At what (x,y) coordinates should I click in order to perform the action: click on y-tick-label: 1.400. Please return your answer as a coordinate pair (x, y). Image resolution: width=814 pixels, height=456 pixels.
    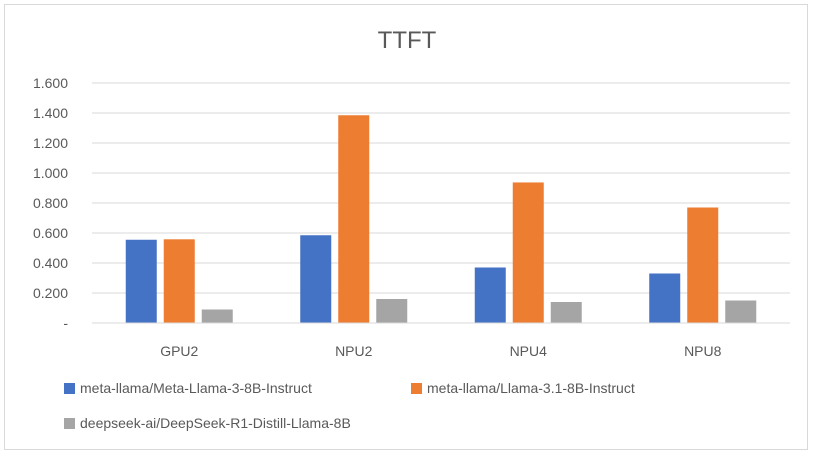
    Looking at the image, I should click on (50, 113).